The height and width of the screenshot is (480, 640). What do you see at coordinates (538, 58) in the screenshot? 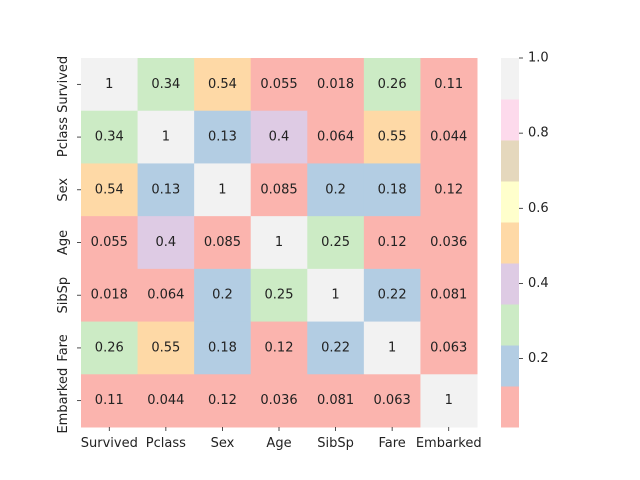
I see `colorbar-tick-label: 1.0` at bounding box center [538, 58].